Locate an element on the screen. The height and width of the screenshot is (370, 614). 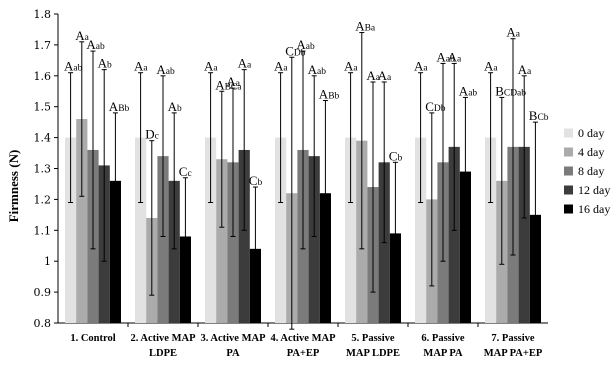
y-tick-label: 1.8 is located at coordinates (43, 14).